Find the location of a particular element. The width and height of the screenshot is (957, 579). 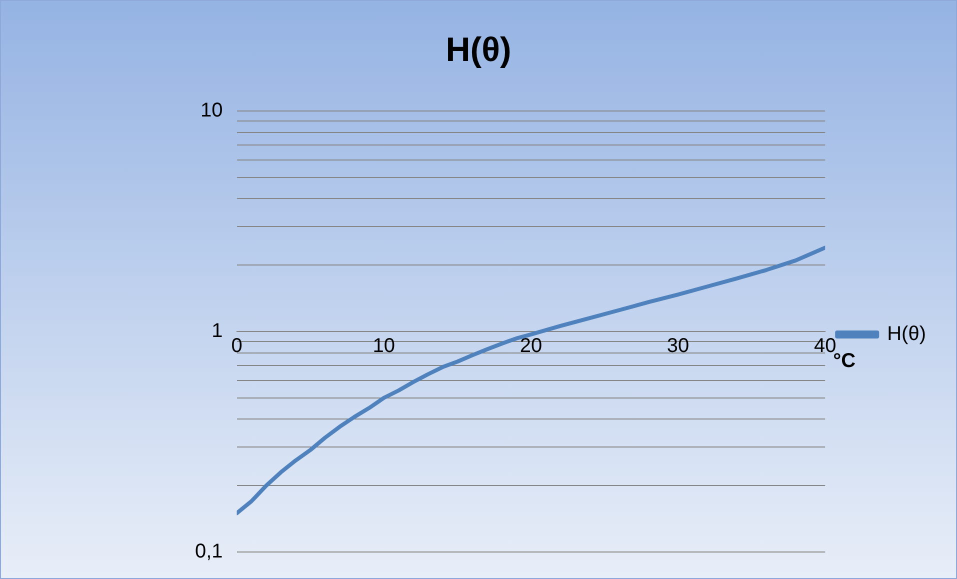

y-tick-label: 10 is located at coordinates (211, 111).